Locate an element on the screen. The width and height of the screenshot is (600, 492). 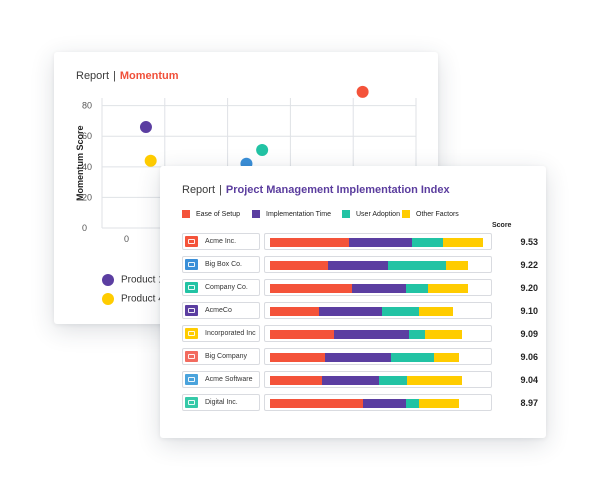
score-value: 9.04 is located at coordinates (529, 380).